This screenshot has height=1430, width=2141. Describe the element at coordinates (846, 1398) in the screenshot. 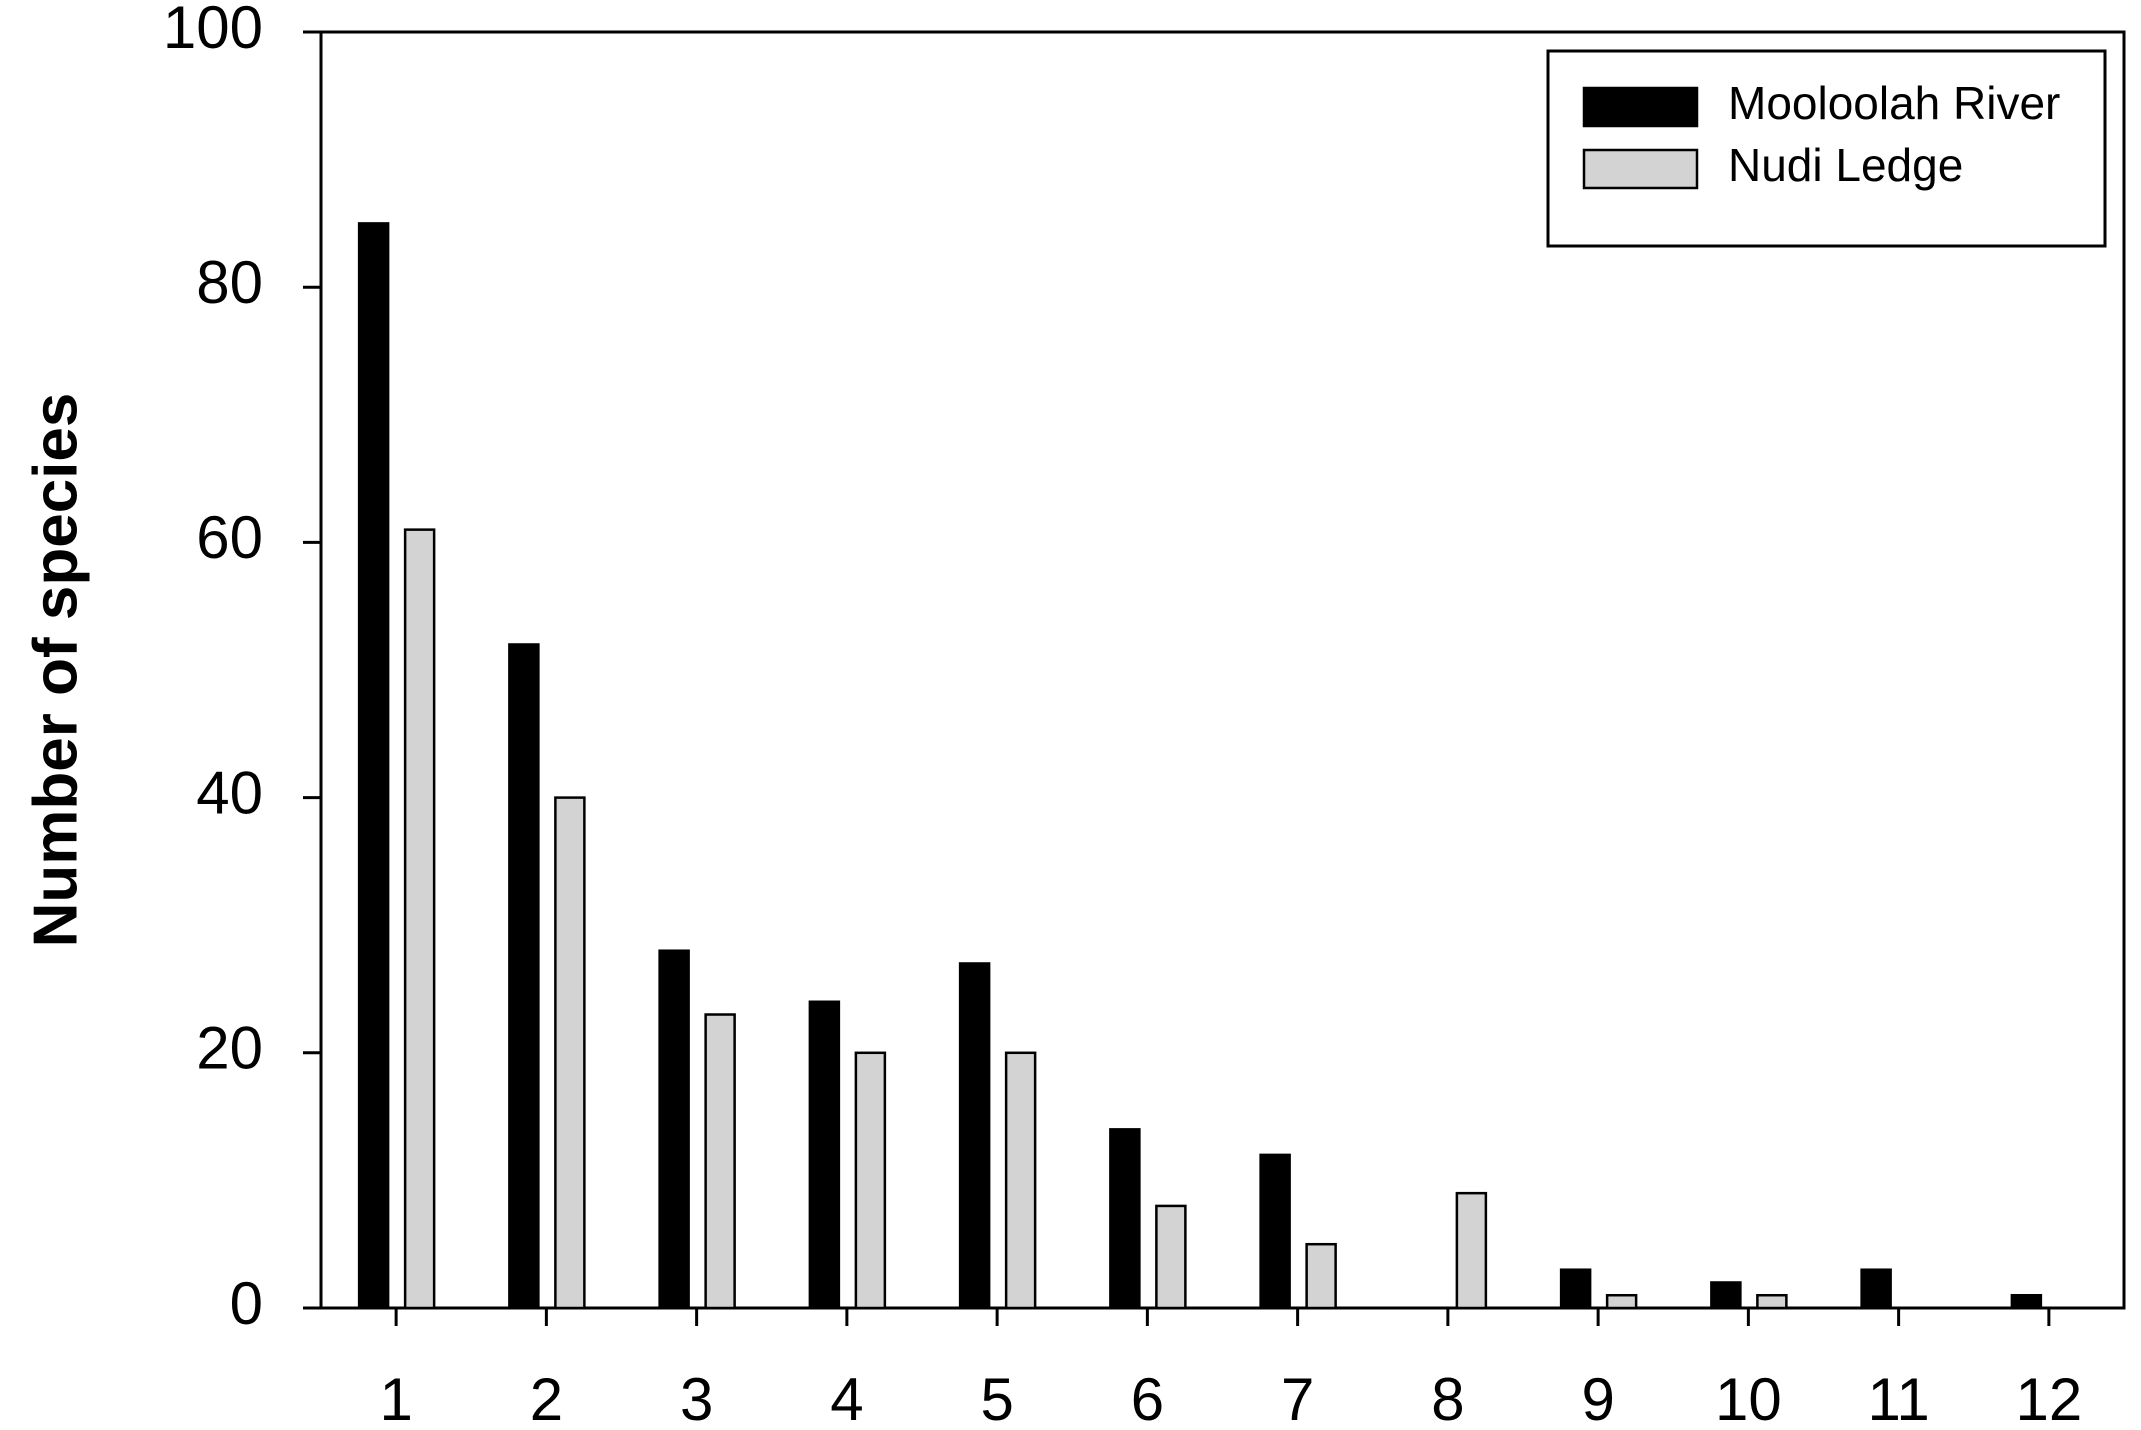

I see `x-tick-label: 4` at that location.